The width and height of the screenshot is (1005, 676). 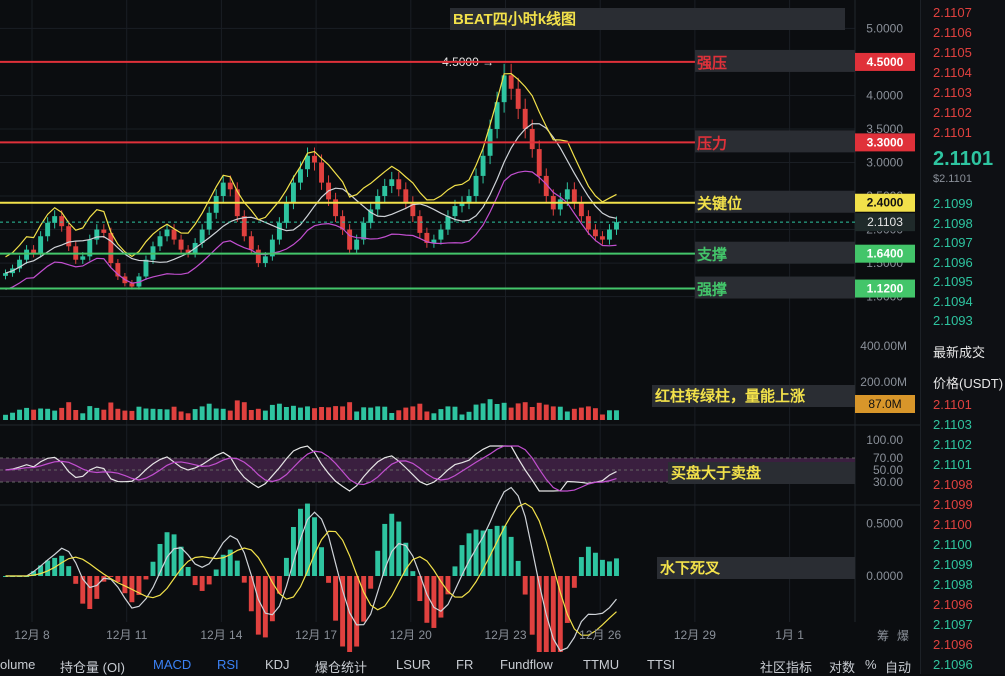 I want to click on level-price-value: 3.3000, so click(x=885, y=142).